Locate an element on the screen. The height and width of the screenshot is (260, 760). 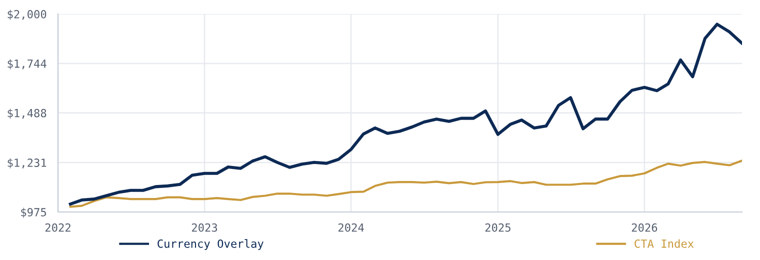
legend-label: CTA Index is located at coordinates (664, 243).